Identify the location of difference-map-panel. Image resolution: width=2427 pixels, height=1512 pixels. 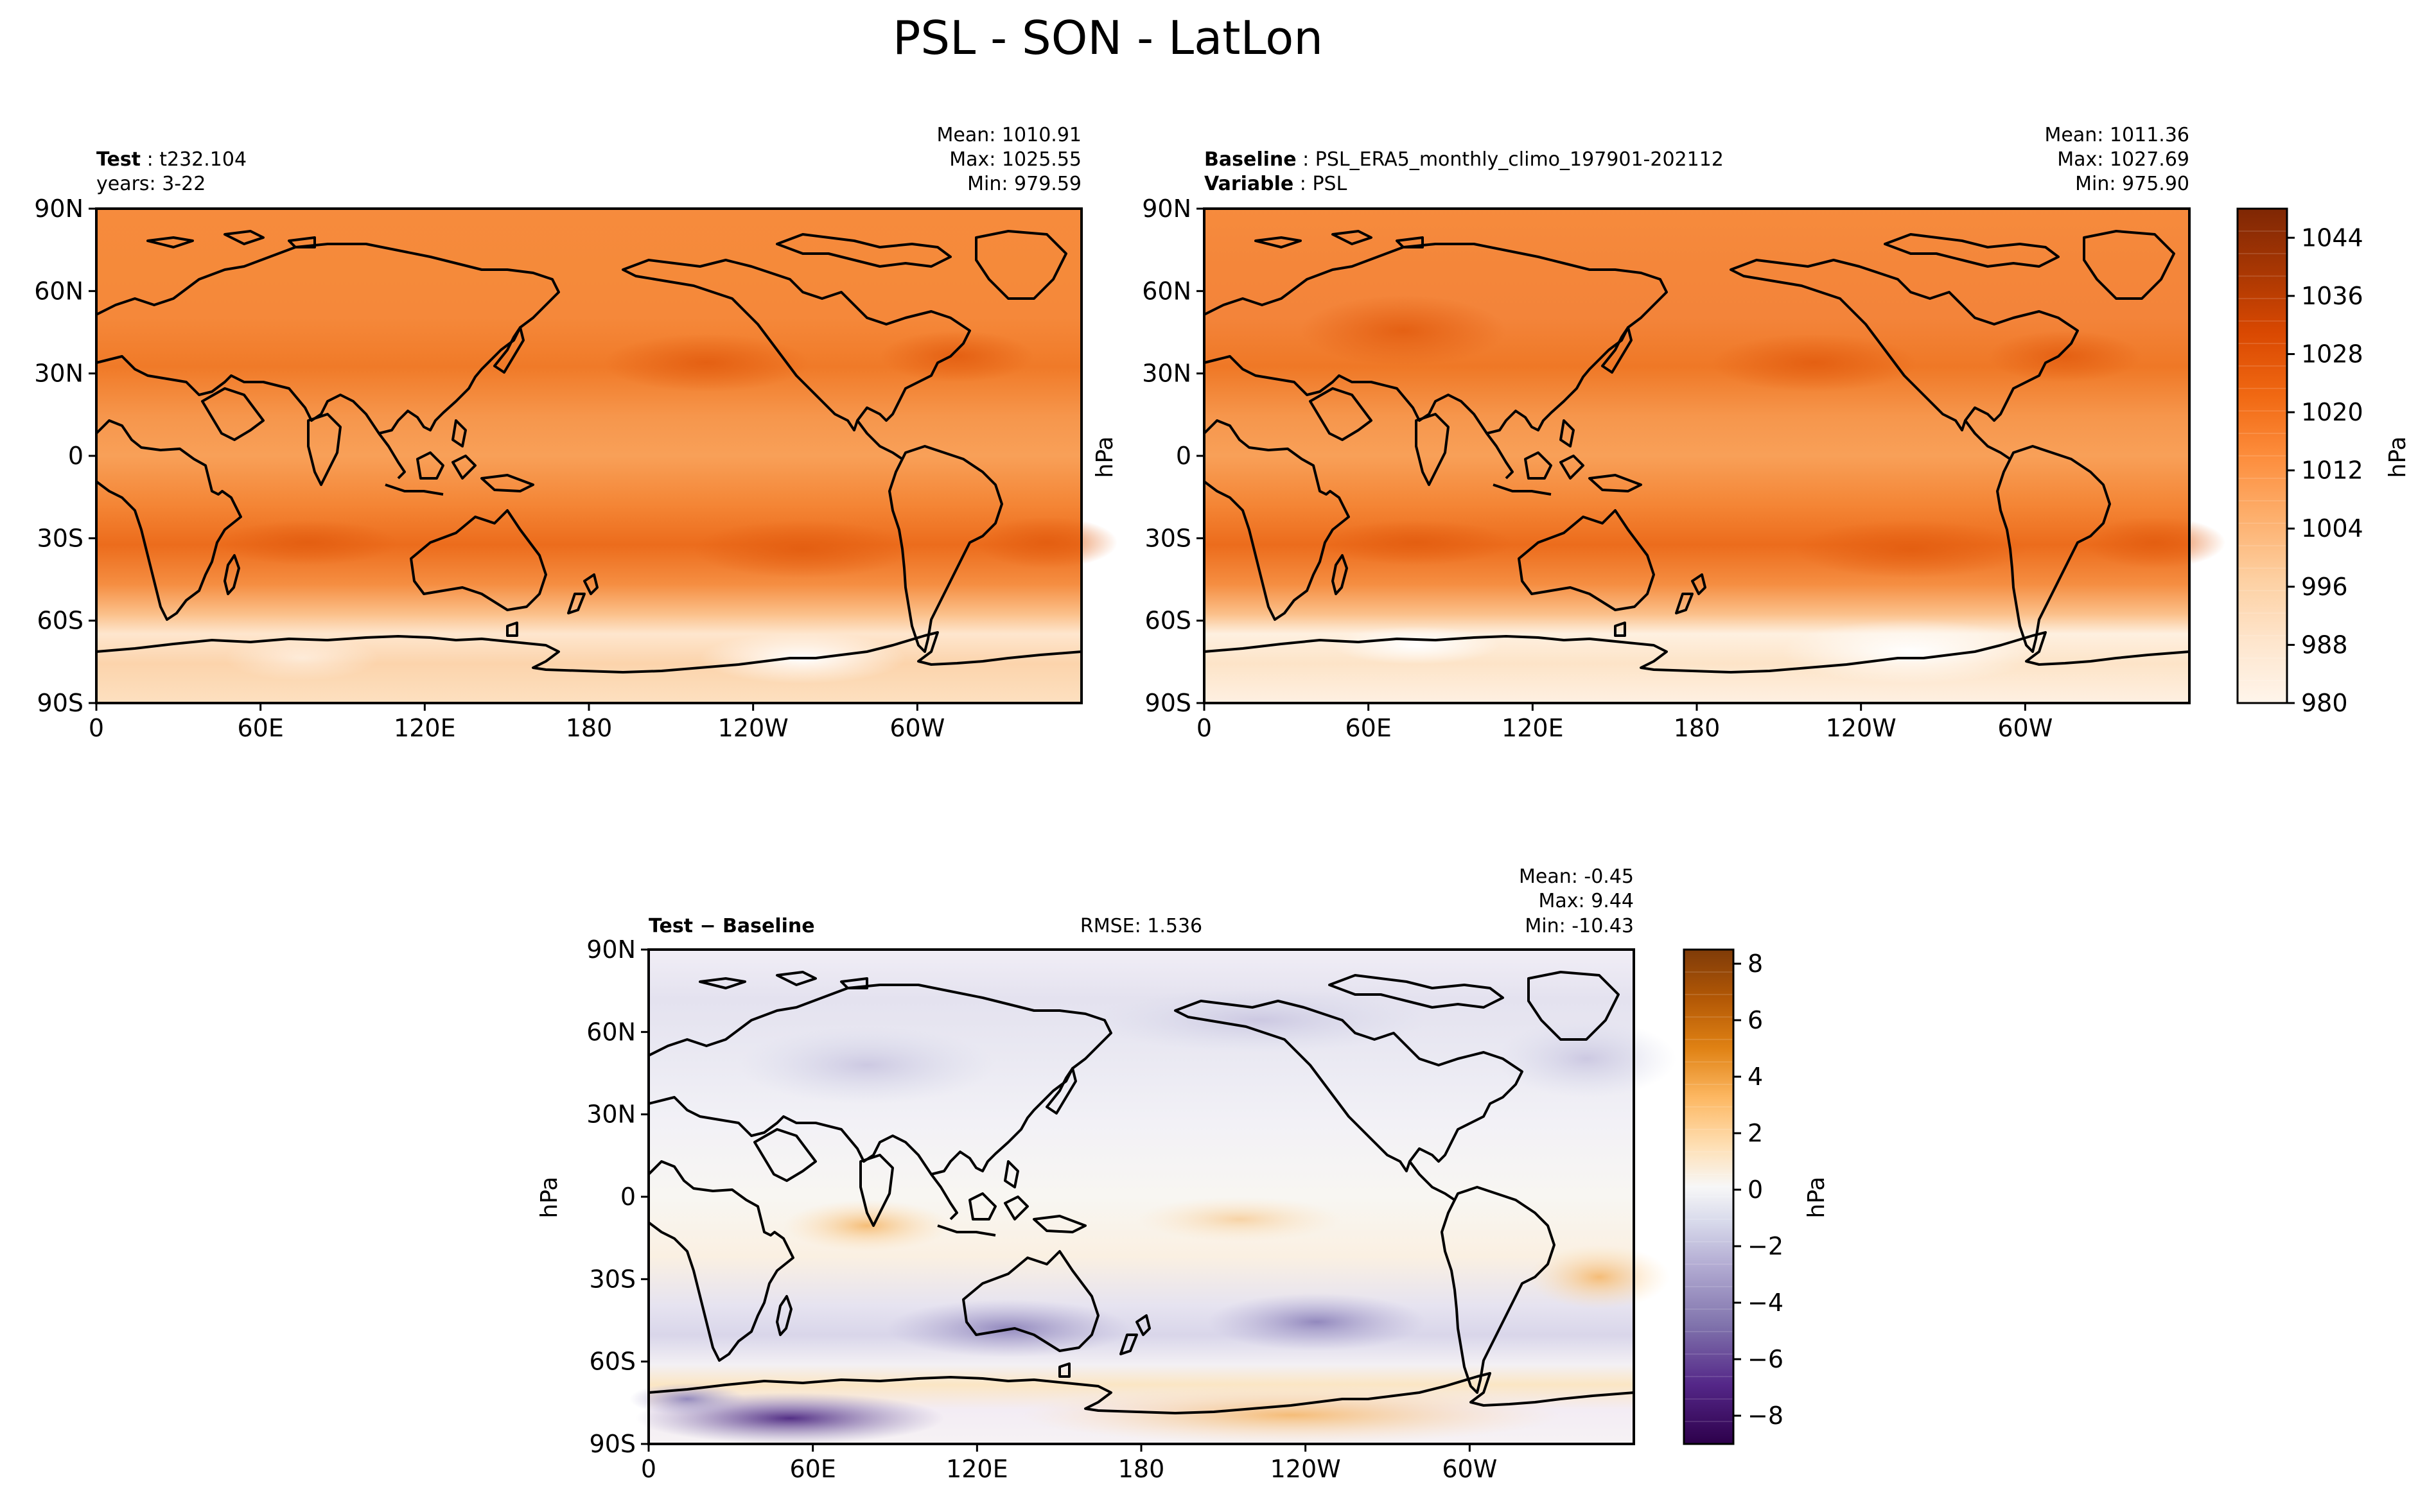
(1152, 1196).